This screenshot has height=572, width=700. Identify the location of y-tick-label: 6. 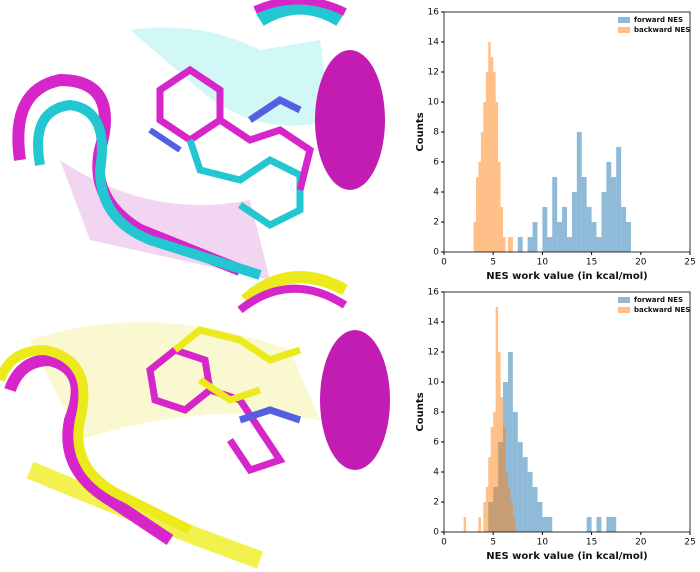
(436, 443).